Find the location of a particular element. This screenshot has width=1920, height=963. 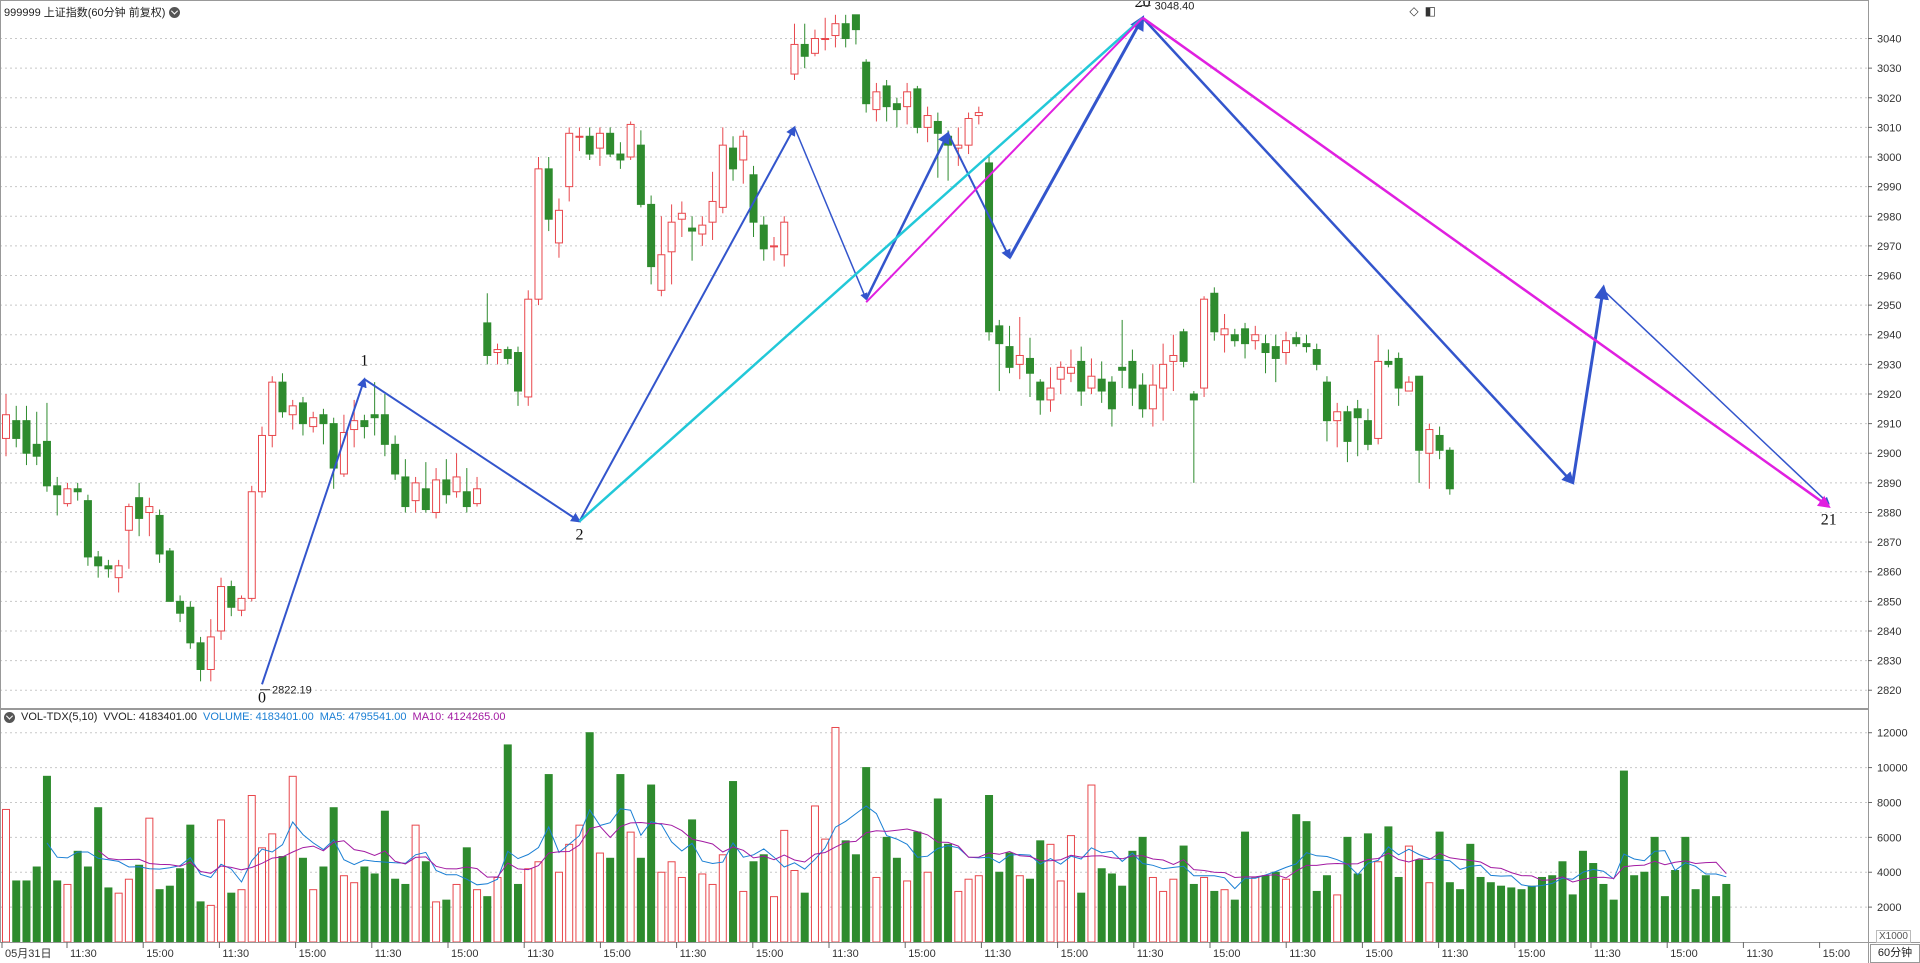

price-tick-label: 2910 is located at coordinates (1889, 425).